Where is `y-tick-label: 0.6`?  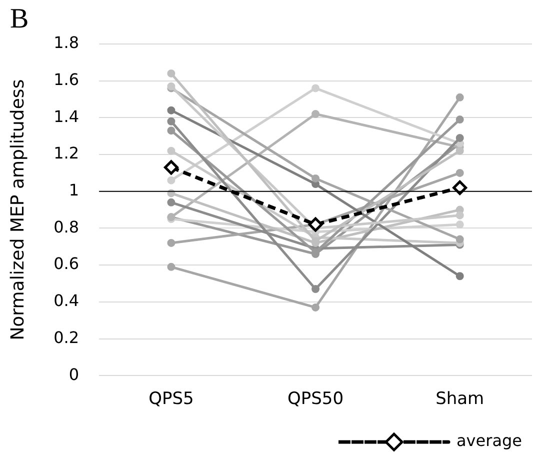 y-tick-label: 0.6 is located at coordinates (67, 264).